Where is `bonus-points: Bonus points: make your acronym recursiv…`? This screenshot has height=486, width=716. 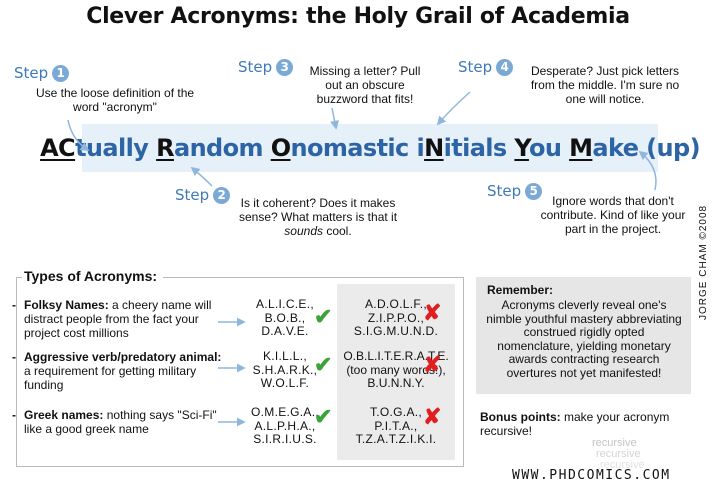
bonus-points: Bonus points: make your acronym recursiv… is located at coordinates (575, 424).